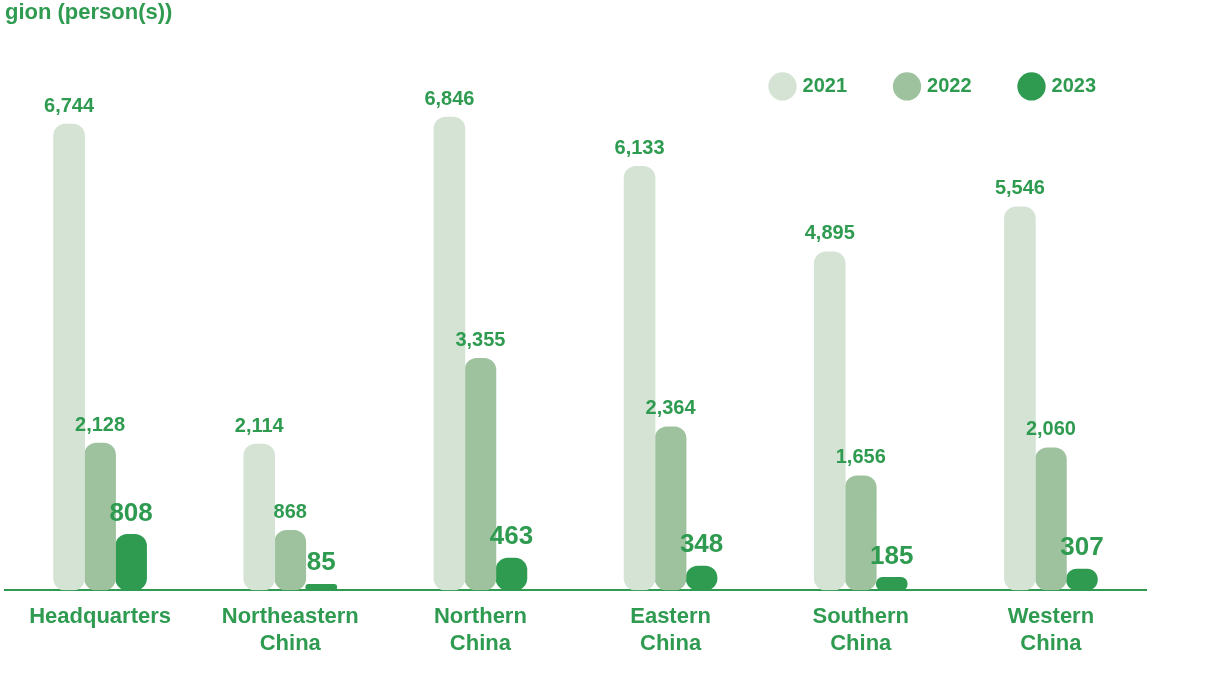  Describe the element at coordinates (825, 84) in the screenshot. I see `legend-label: 2021` at that location.